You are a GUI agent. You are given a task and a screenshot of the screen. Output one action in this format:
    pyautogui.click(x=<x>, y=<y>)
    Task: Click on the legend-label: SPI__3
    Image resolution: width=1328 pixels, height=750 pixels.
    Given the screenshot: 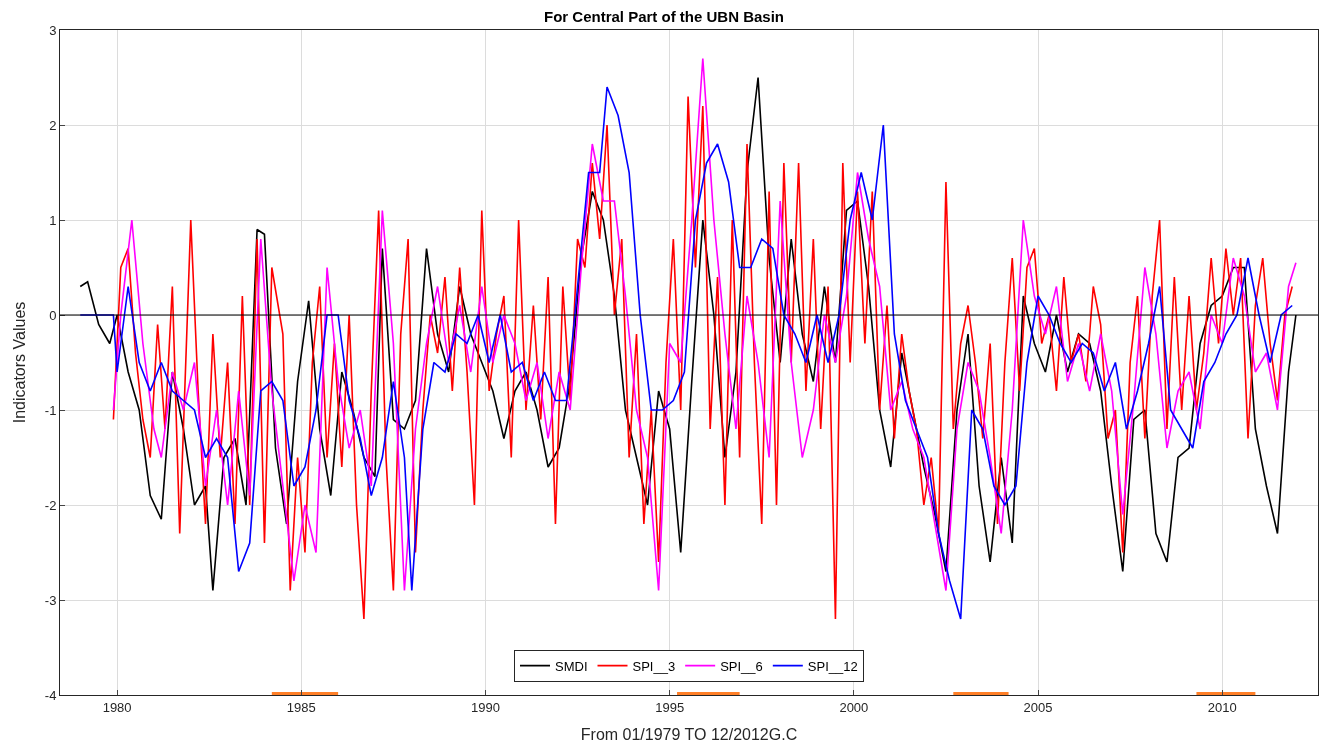 What is the action you would take?
    pyautogui.click(x=654, y=666)
    